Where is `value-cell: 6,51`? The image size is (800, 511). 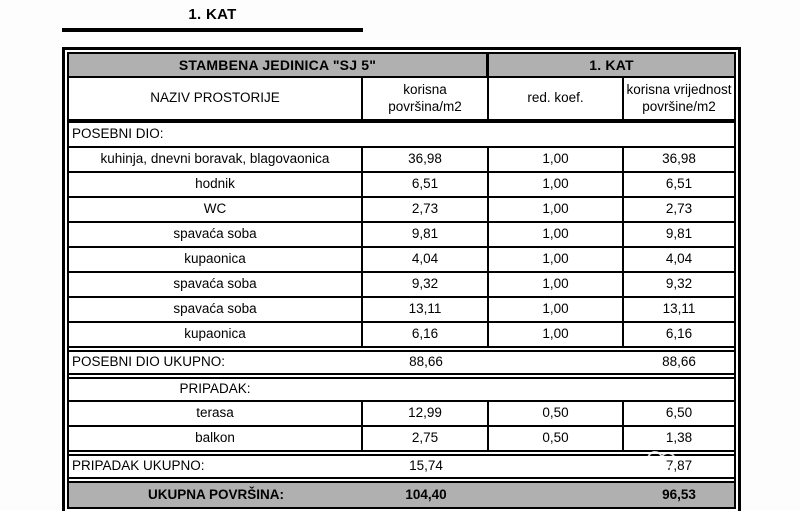 value-cell: 6,51 is located at coordinates (679, 184).